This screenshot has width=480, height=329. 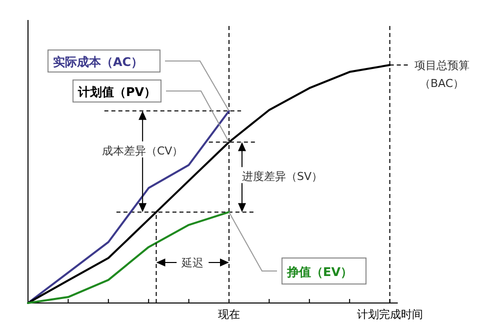 I want to click on x-tick-label: 现在, so click(x=229, y=314).